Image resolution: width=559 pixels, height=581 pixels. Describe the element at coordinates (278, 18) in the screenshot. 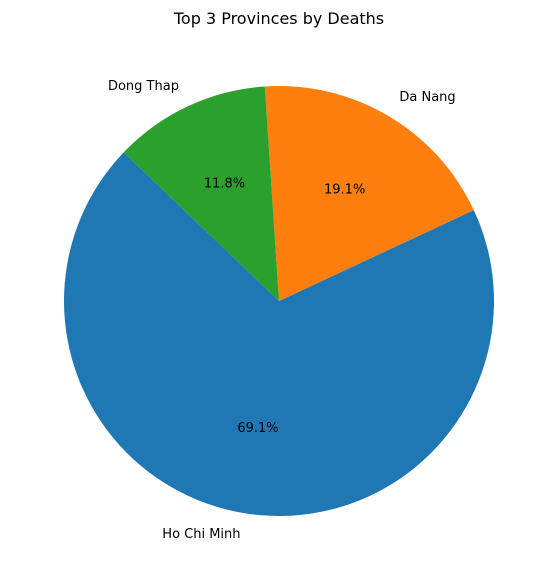

I see `chart-title: Top 3 Provinces by Deaths` at that location.